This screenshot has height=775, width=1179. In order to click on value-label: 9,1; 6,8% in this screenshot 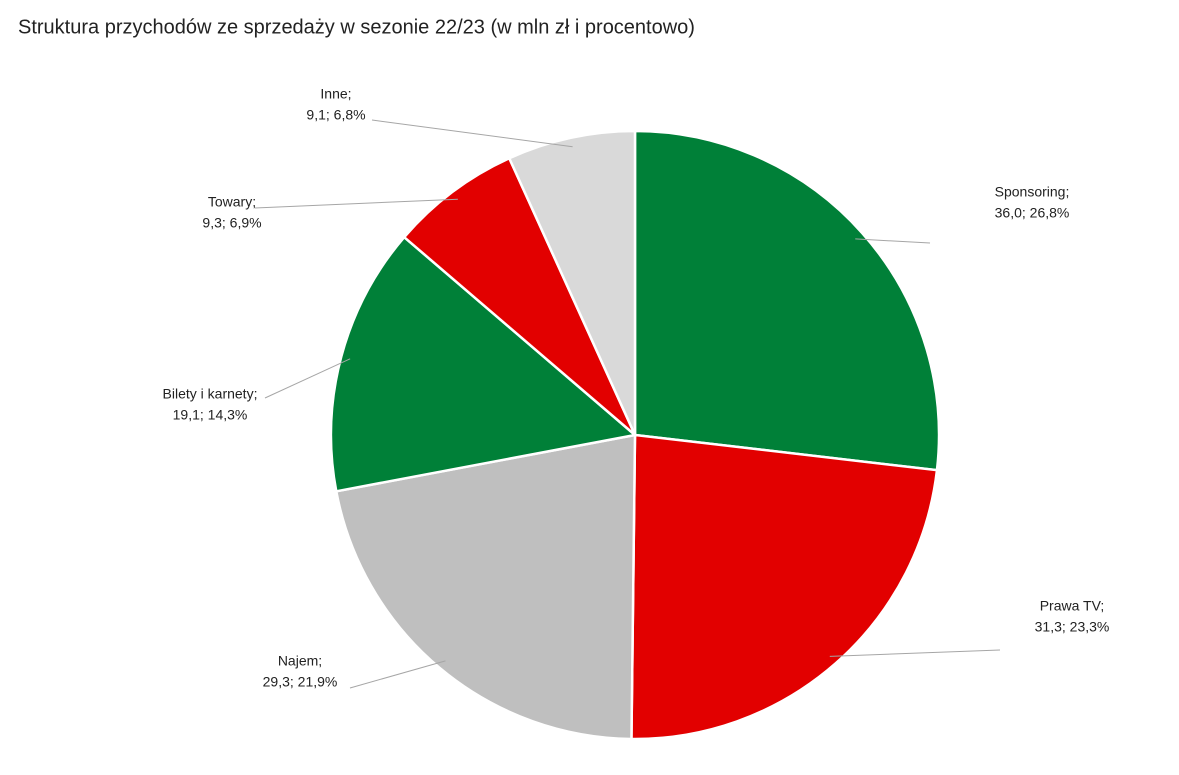, I will do `click(335, 115)`.